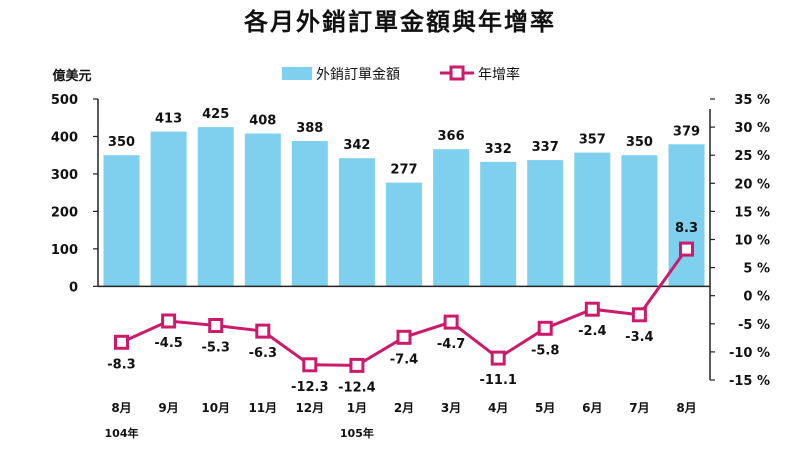 Image resolution: width=800 pixels, height=455 pixels. Describe the element at coordinates (756, 297) in the screenshot. I see `right-tick-label: 0 %` at that location.